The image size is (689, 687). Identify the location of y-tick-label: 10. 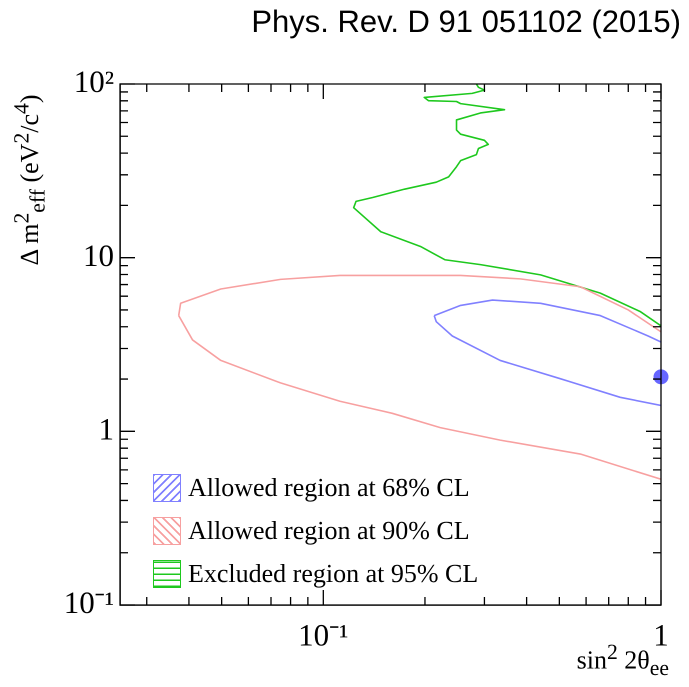
(98, 255).